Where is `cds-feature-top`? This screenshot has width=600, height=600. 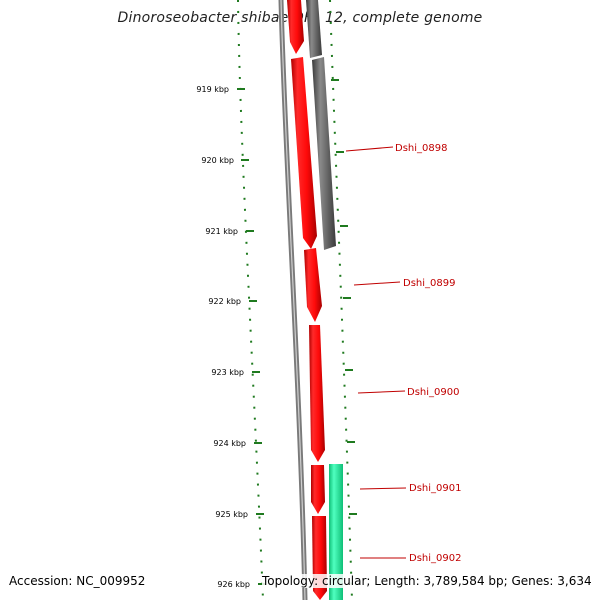
cds-feature-top is located at coordinates (295, 27).